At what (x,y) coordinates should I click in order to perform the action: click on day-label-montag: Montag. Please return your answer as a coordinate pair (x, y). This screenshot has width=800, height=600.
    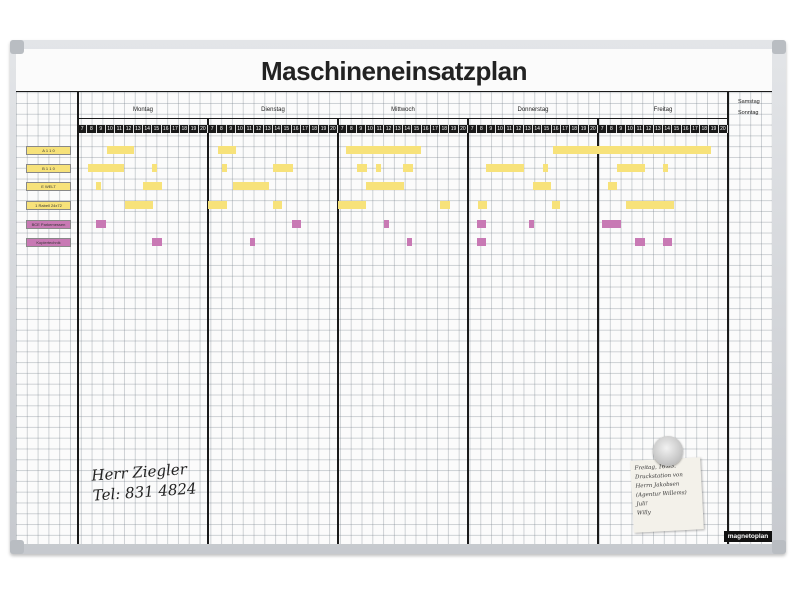
    Looking at the image, I should click on (142, 110).